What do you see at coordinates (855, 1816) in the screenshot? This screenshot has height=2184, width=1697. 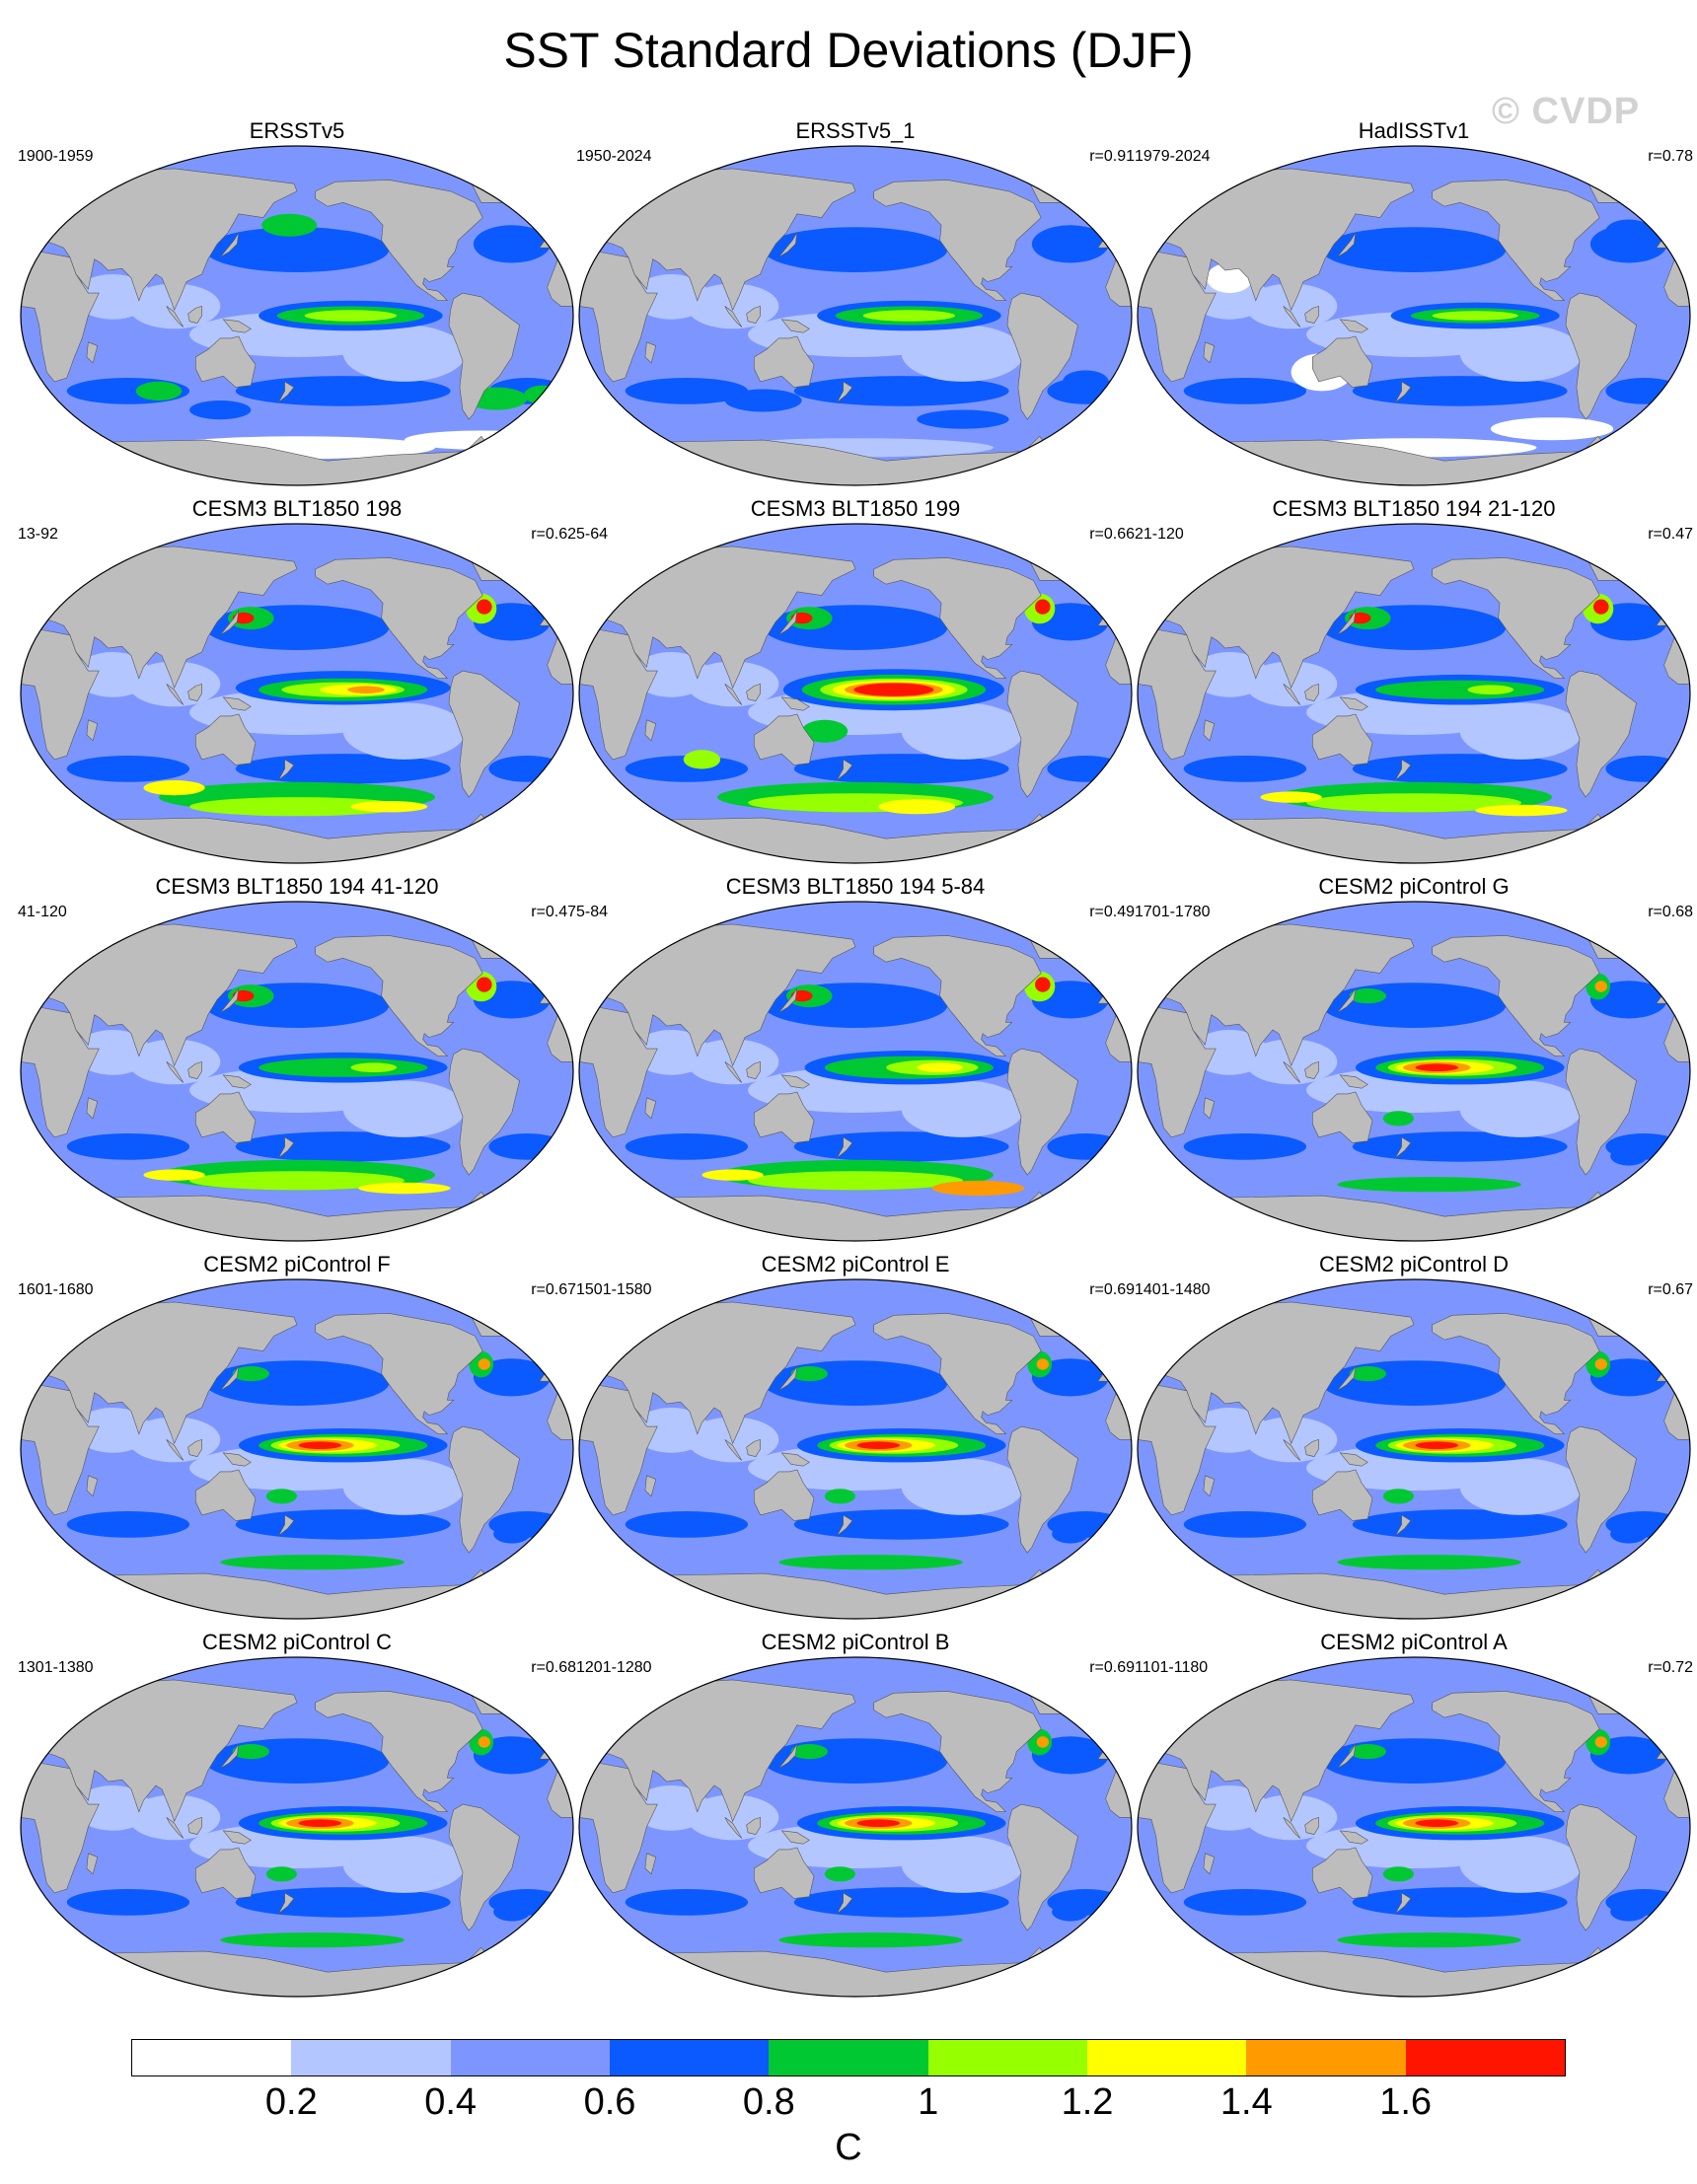 I see `map-panel: CESM2 piControl B 1201-1280 r=0.69` at bounding box center [855, 1816].